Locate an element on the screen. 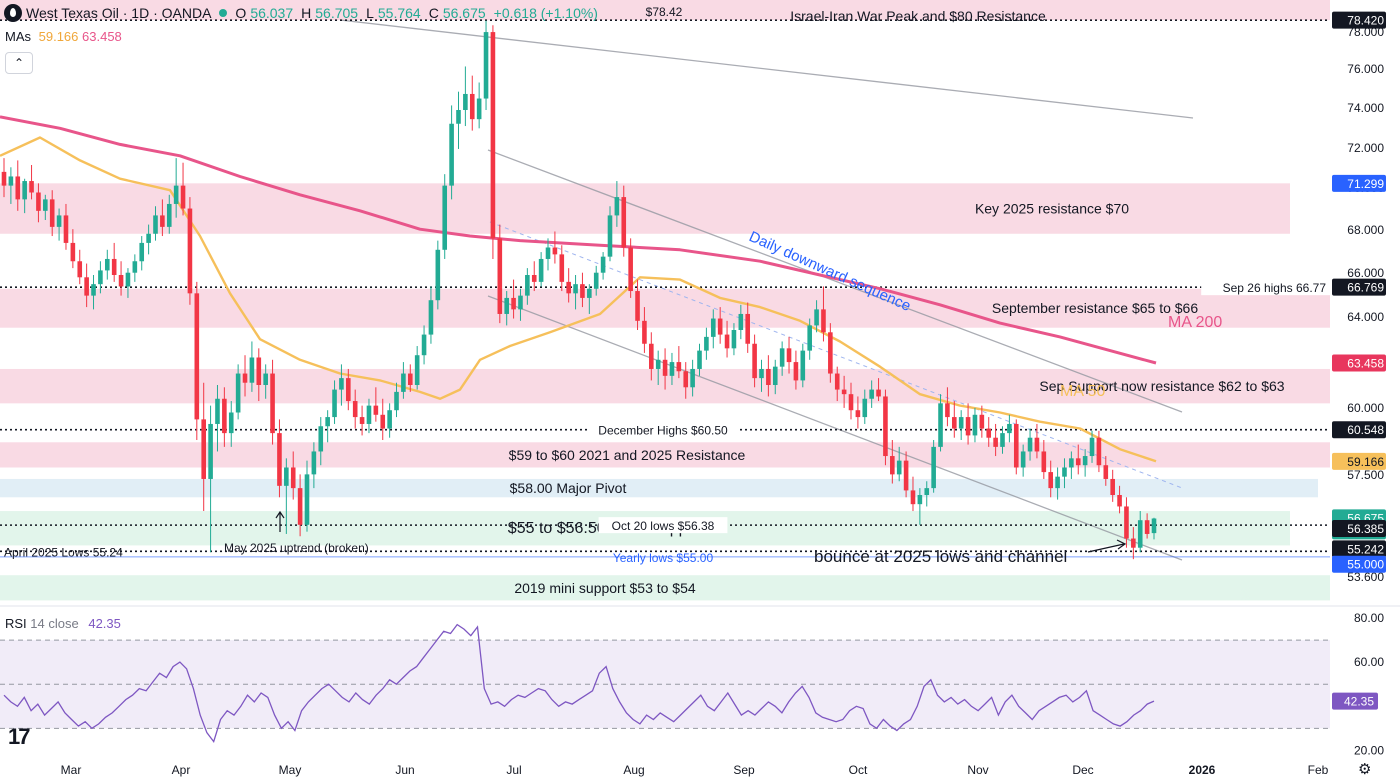  zone-label: $59 to $60 2021 and 2025 Resistance is located at coordinates (627, 455).